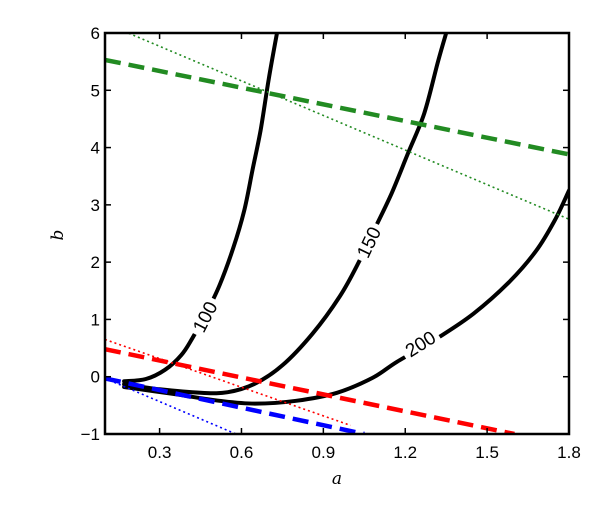 This screenshot has height=513, width=613. Describe the element at coordinates (95, 90) in the screenshot. I see `y-tick-label: 5` at that location.